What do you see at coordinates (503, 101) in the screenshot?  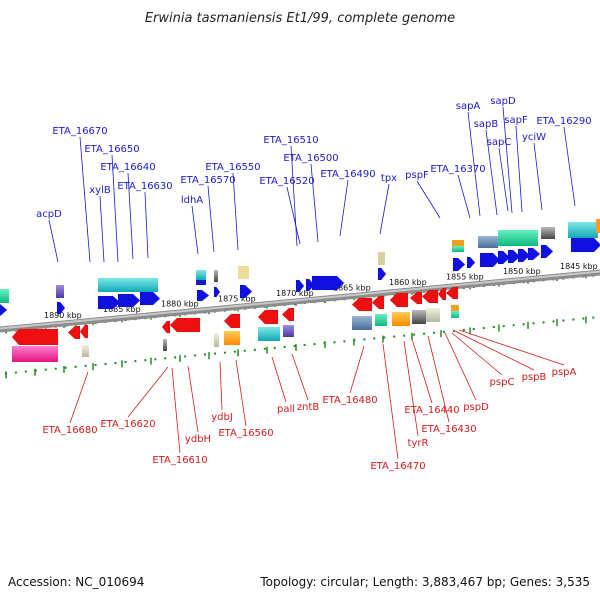 I see `gene-label-sapd: sapD` at bounding box center [503, 101].